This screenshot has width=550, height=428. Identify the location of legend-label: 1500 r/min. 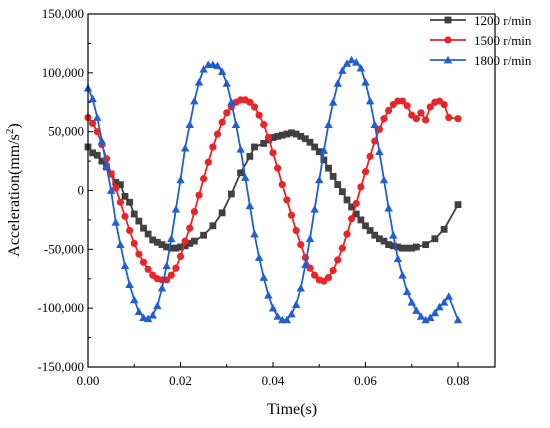
(503, 40).